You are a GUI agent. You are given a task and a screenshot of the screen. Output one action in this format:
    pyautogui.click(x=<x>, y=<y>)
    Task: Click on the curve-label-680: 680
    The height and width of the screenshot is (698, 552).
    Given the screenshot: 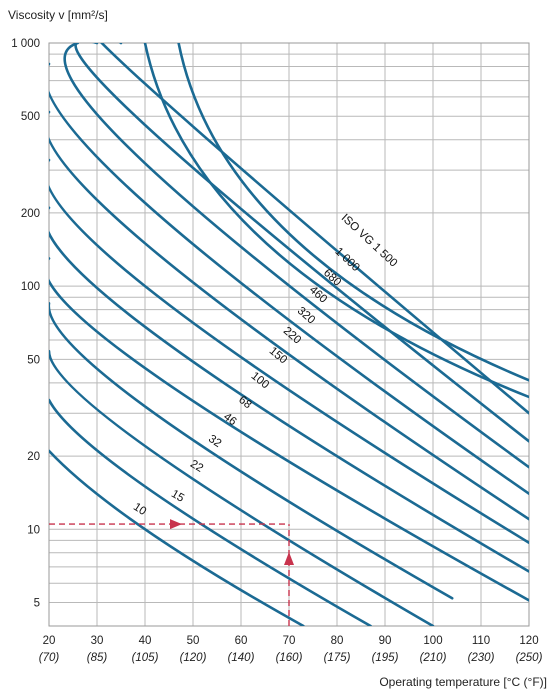 What is the action you would take?
    pyautogui.click(x=332, y=278)
    